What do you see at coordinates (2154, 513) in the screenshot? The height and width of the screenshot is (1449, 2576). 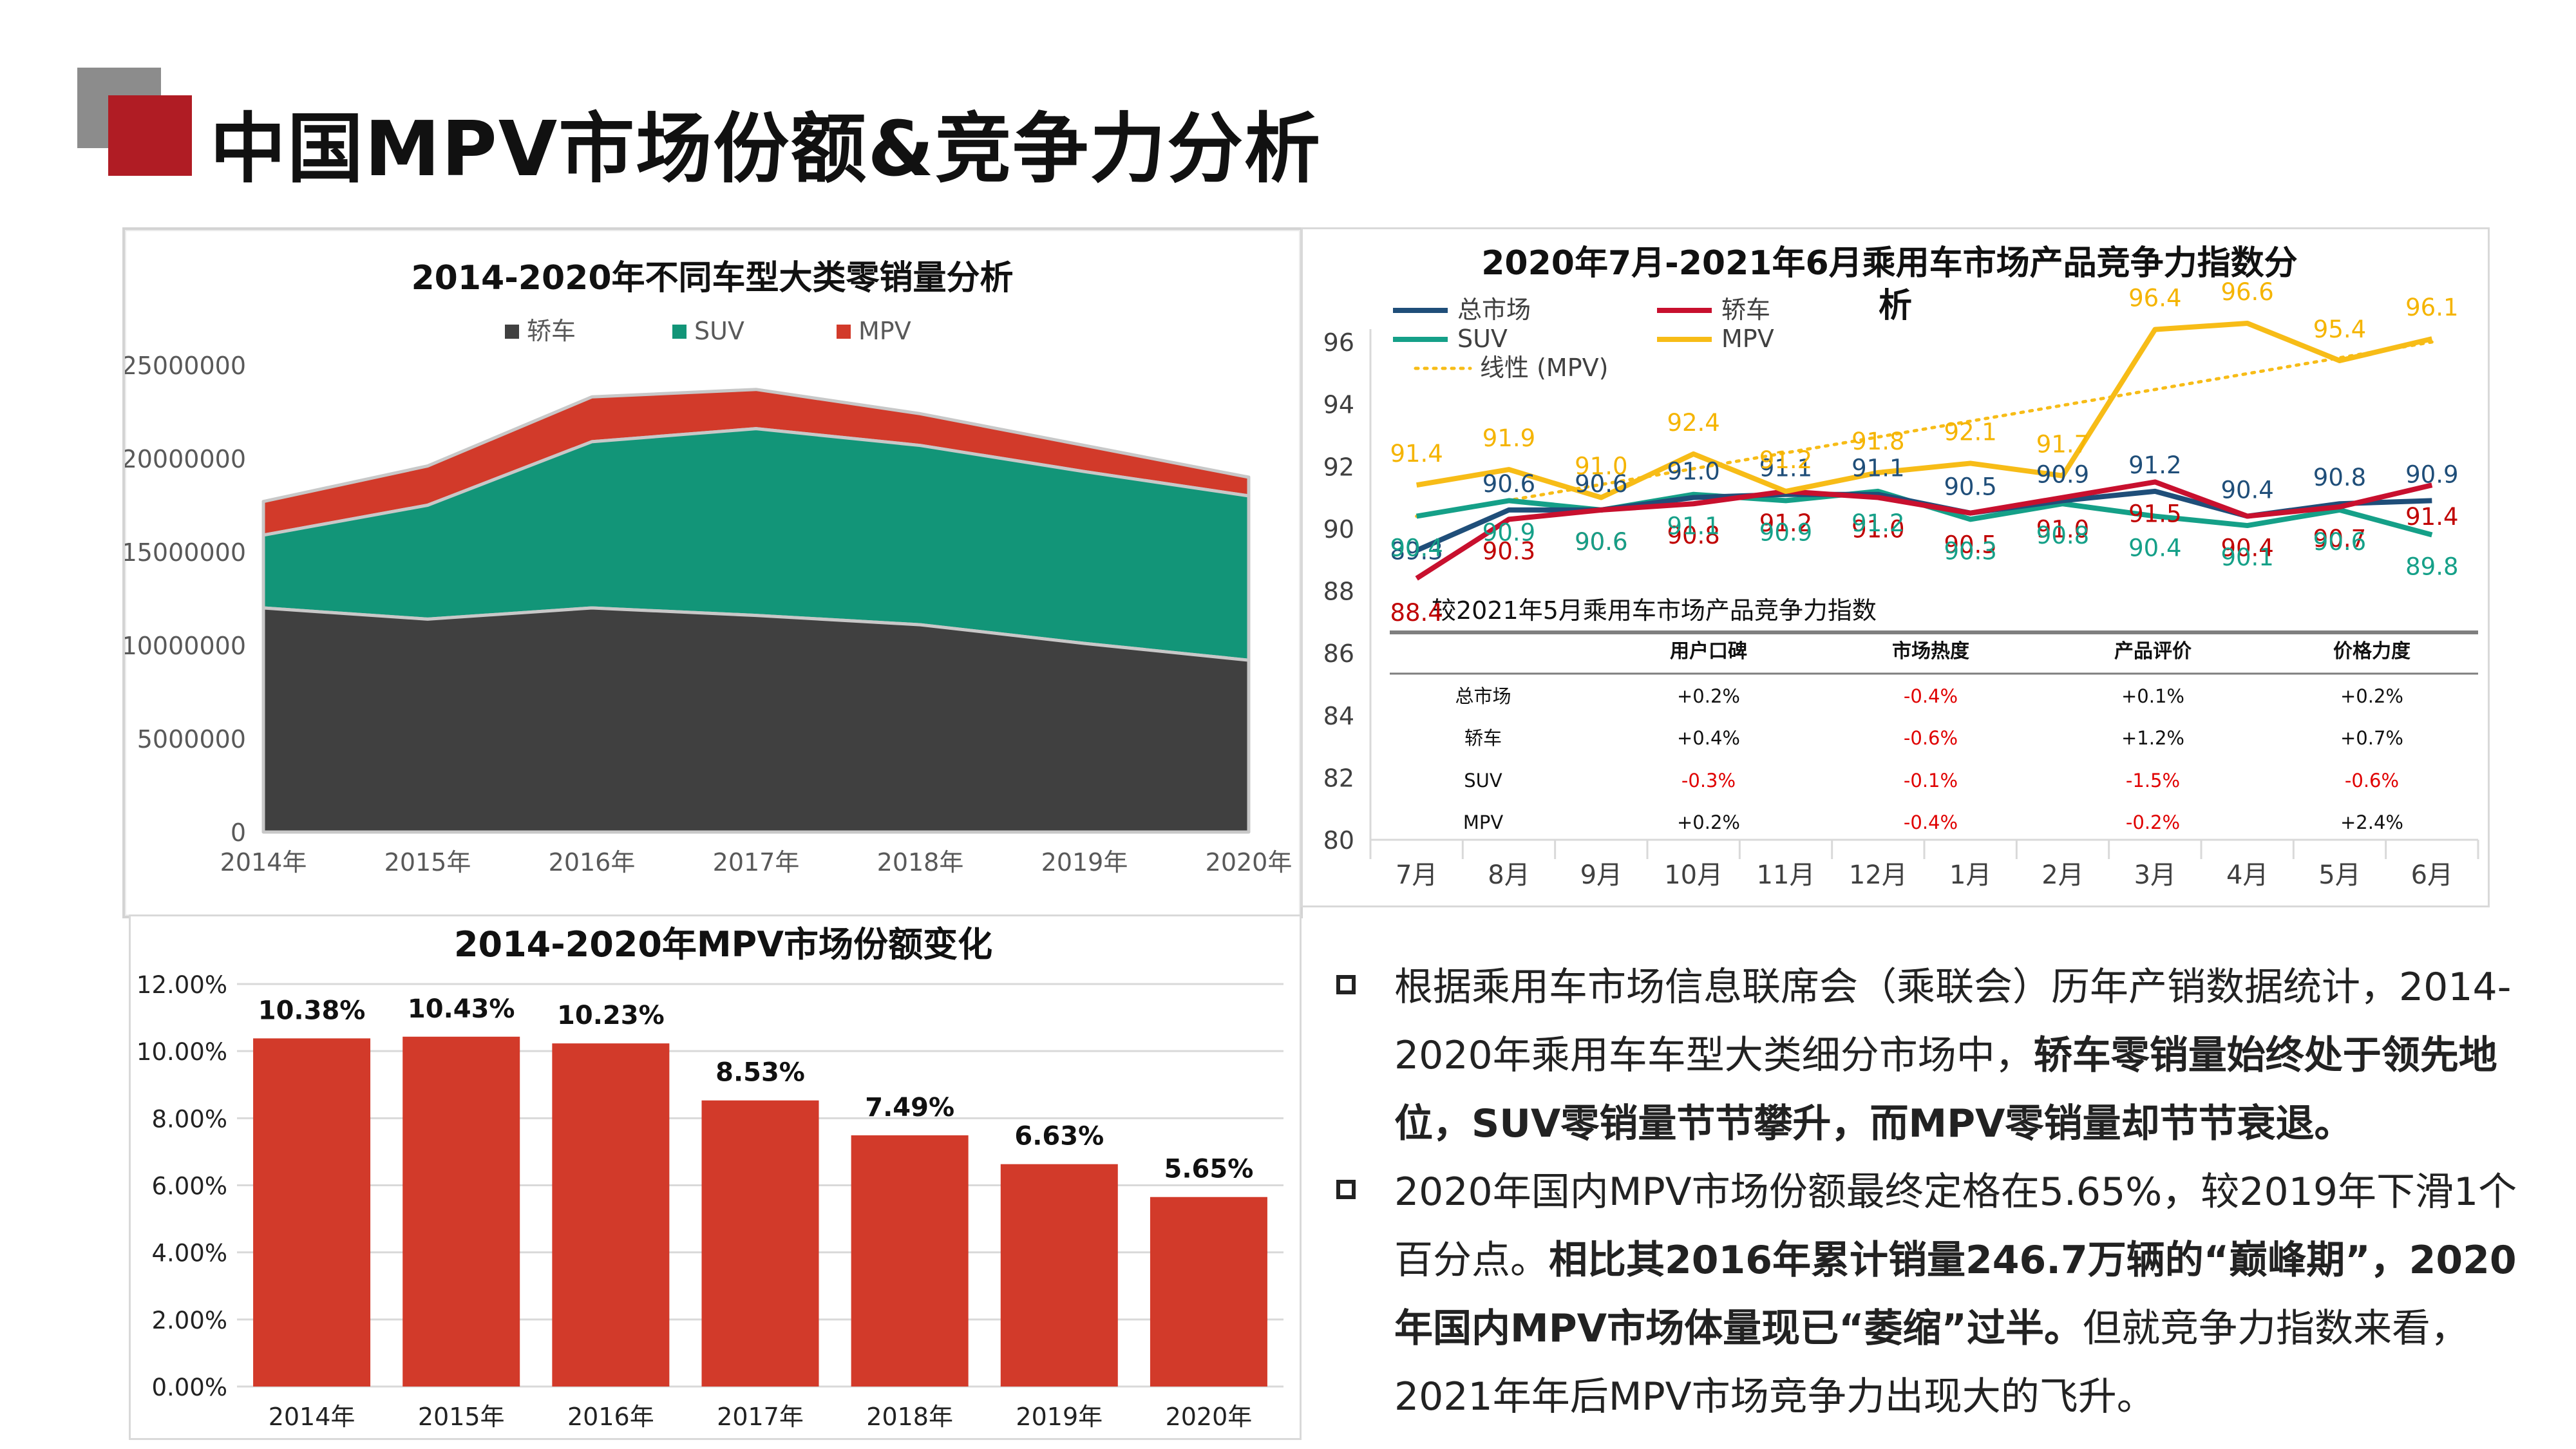 I see `line-data-label: 91.5` at bounding box center [2154, 513].